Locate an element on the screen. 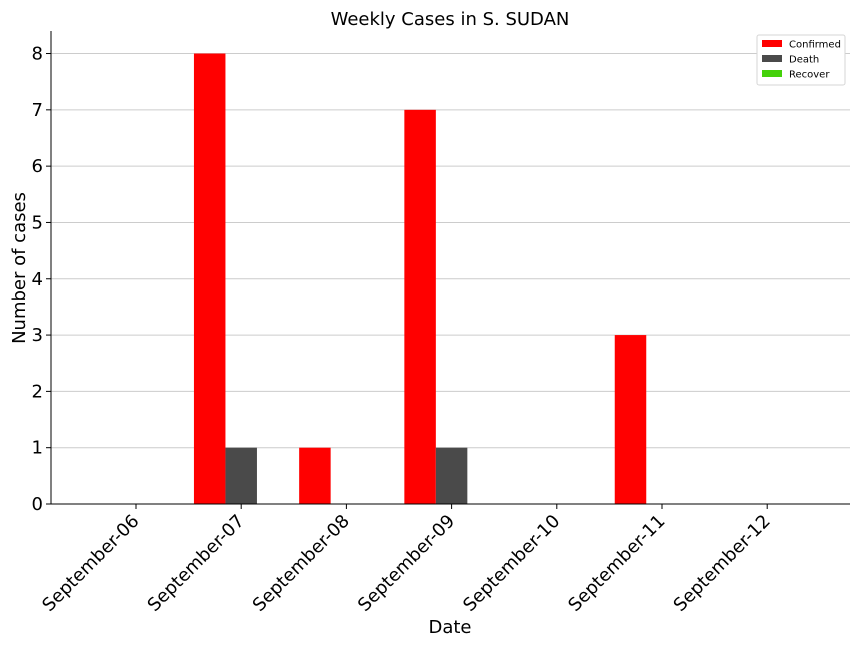  legend-swatch-recover is located at coordinates (772, 73).